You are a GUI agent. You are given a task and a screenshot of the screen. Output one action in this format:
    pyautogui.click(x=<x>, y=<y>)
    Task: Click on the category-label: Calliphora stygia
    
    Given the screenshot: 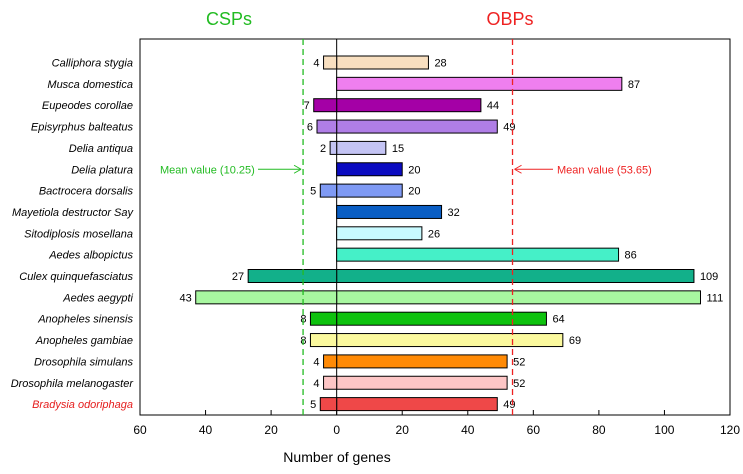 What is the action you would take?
    pyautogui.click(x=92, y=64)
    